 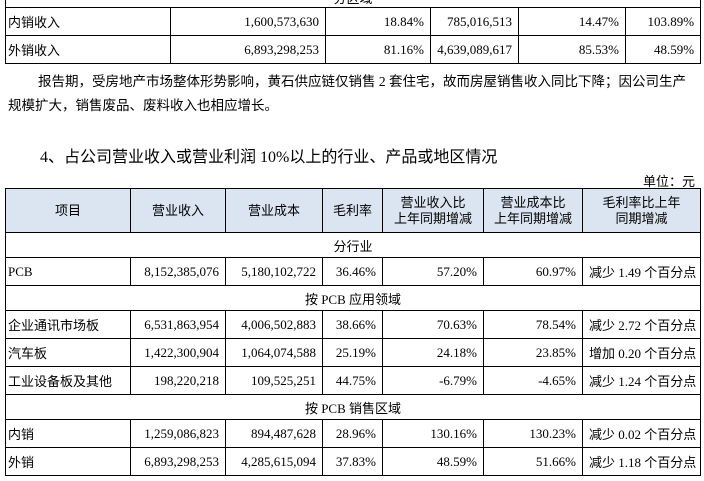 What do you see at coordinates (433, 352) in the screenshot?
I see `cell-value: 24.18%` at bounding box center [433, 352].